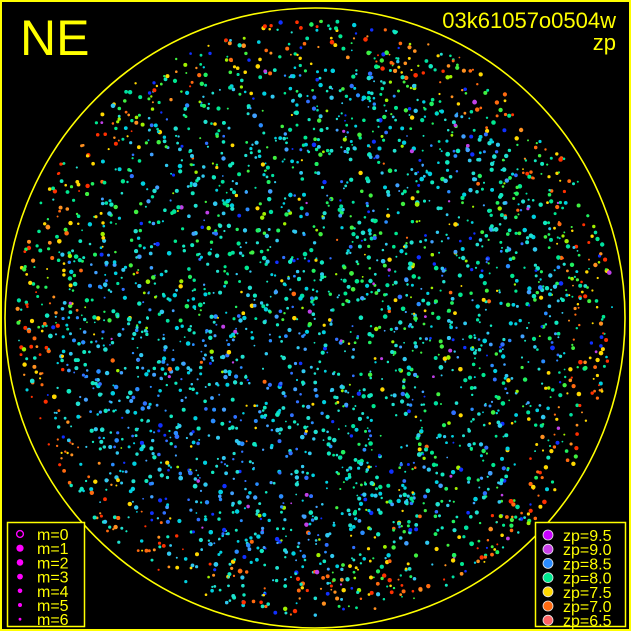  What do you see at coordinates (587, 564) in the screenshot?
I see `zp-label: zp=8.5` at bounding box center [587, 564].